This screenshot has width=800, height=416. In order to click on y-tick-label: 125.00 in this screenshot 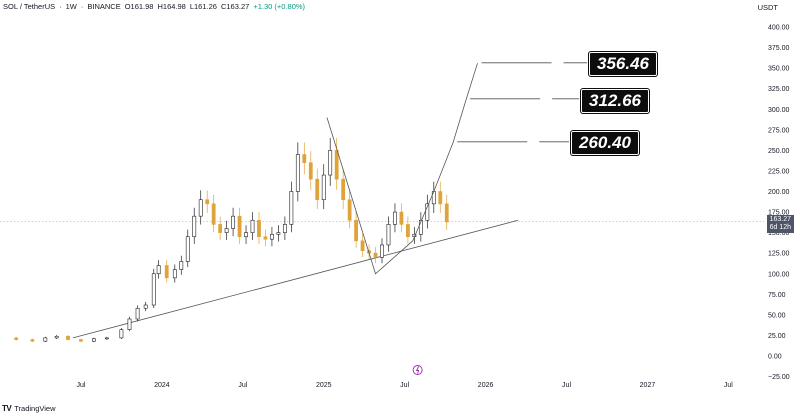, I will do `click(779, 254)`.